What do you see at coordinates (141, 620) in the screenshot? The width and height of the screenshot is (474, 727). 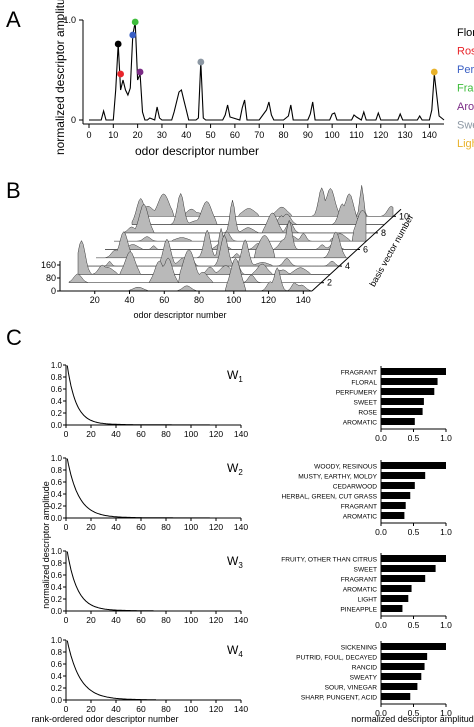 I see `panel-c-w3-x-tick-label: 60` at bounding box center [141, 620].